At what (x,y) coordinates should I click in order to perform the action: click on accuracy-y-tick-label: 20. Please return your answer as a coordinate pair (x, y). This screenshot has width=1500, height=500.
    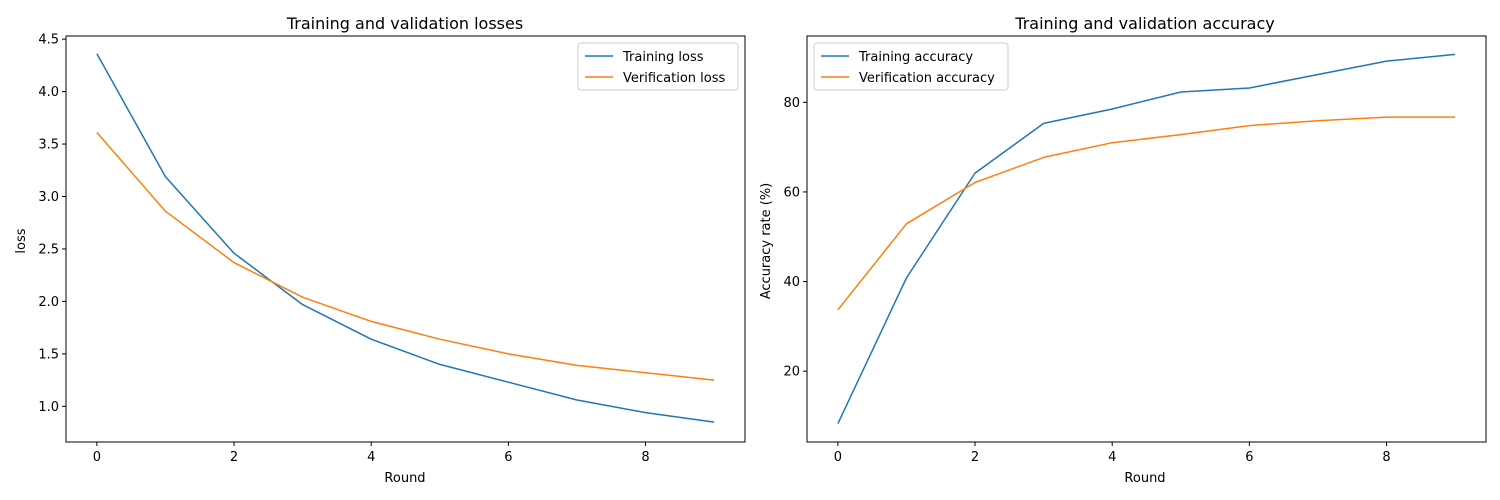
    Looking at the image, I should click on (791, 372).